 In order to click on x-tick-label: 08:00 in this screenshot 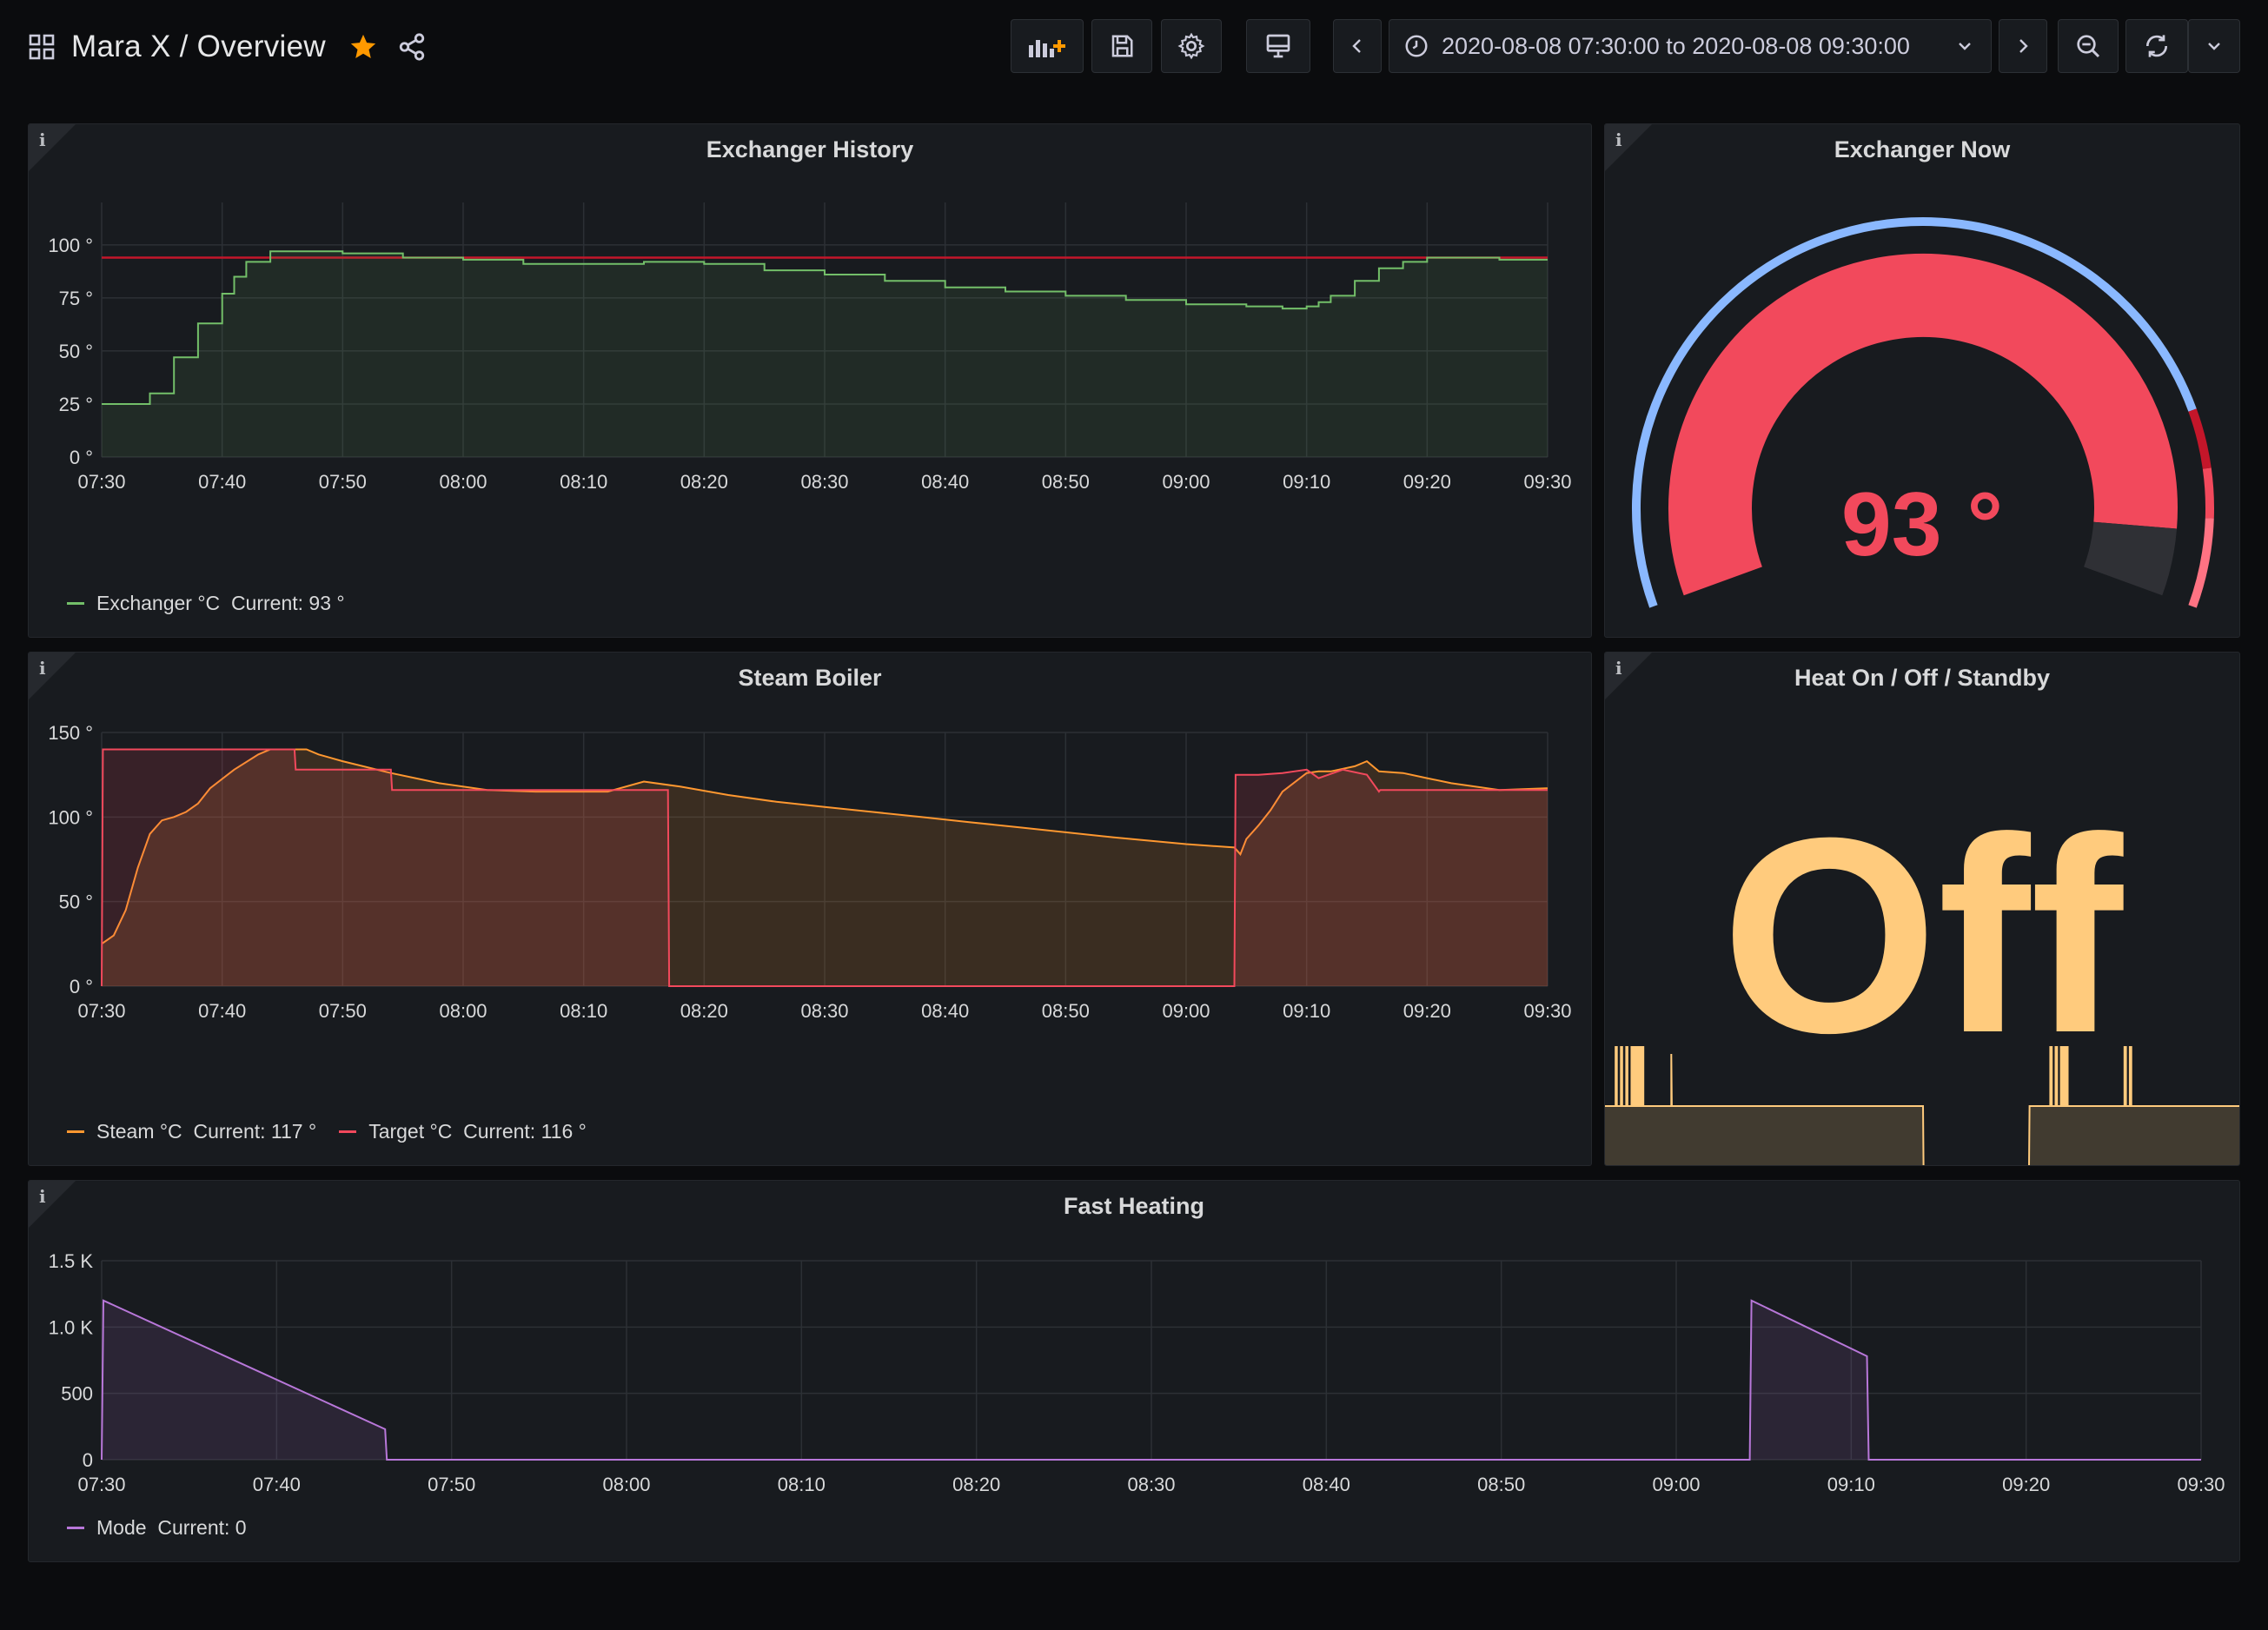, I will do `click(463, 482)`.